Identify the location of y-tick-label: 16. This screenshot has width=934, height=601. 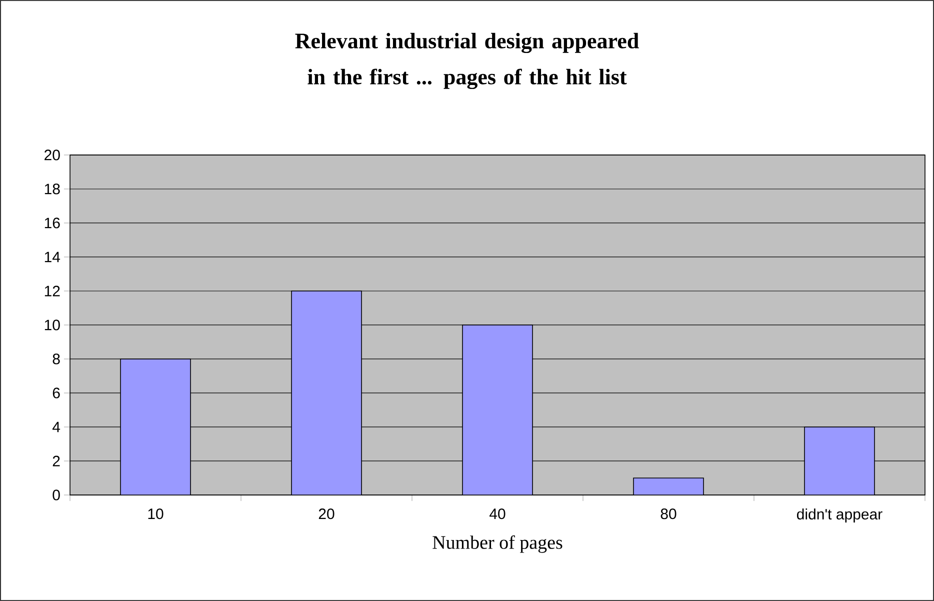
(52, 223).